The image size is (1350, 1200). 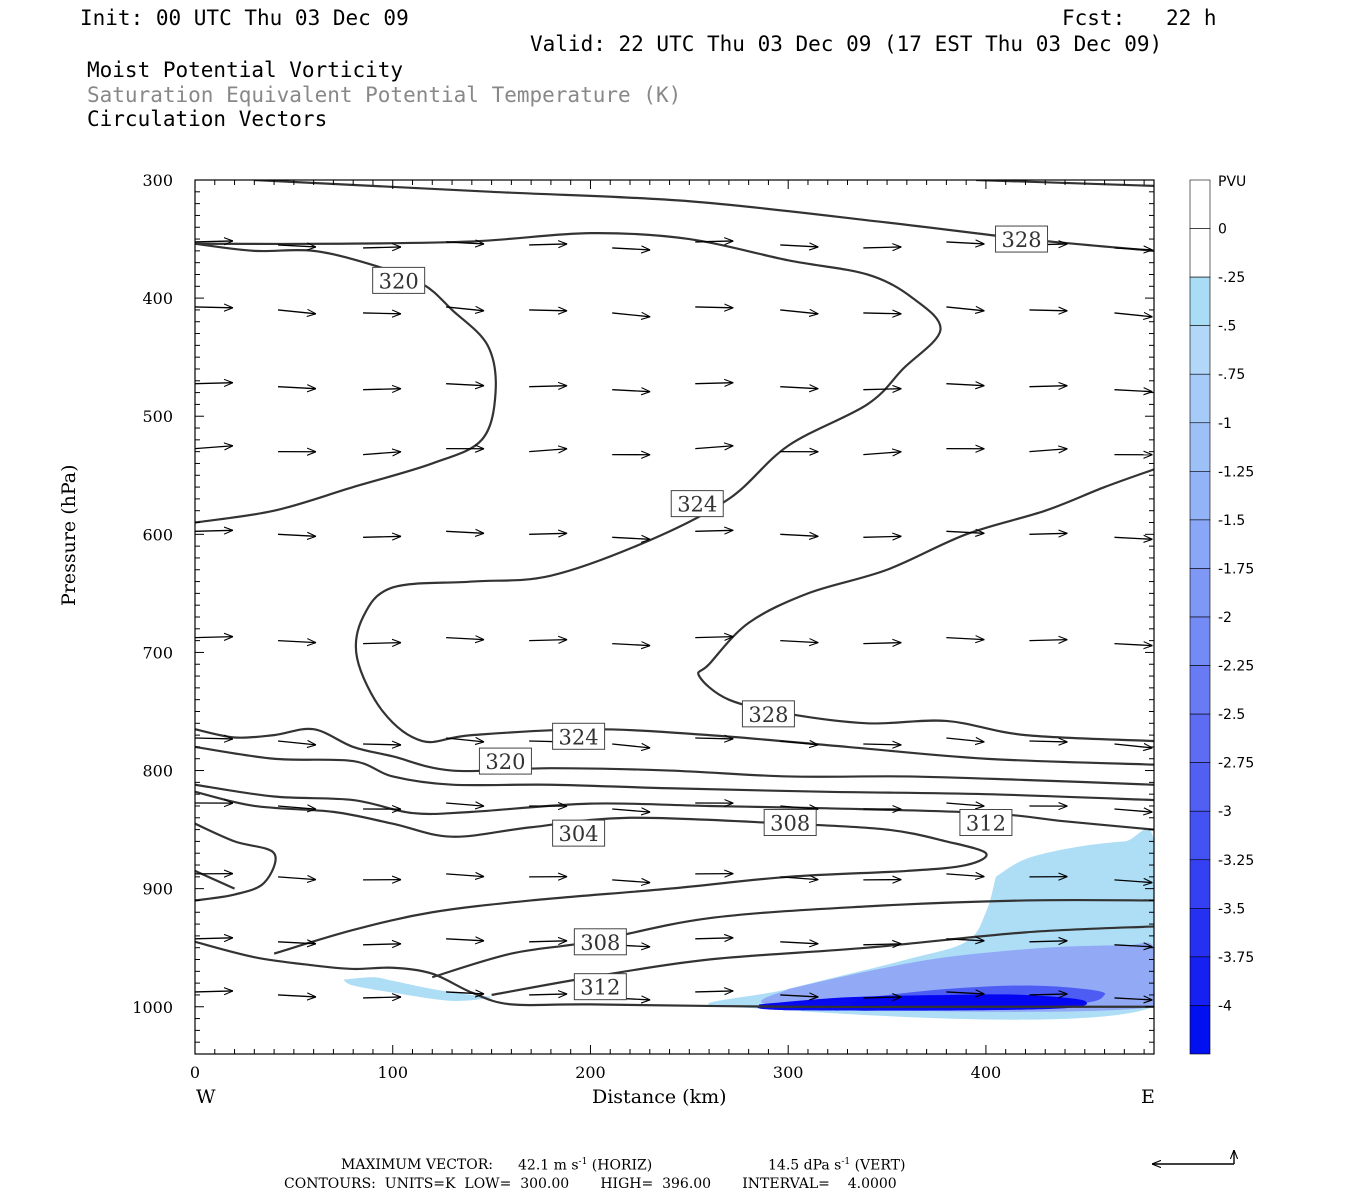 What do you see at coordinates (392, 1072) in the screenshot?
I see `x-tick-label: 100` at bounding box center [392, 1072].